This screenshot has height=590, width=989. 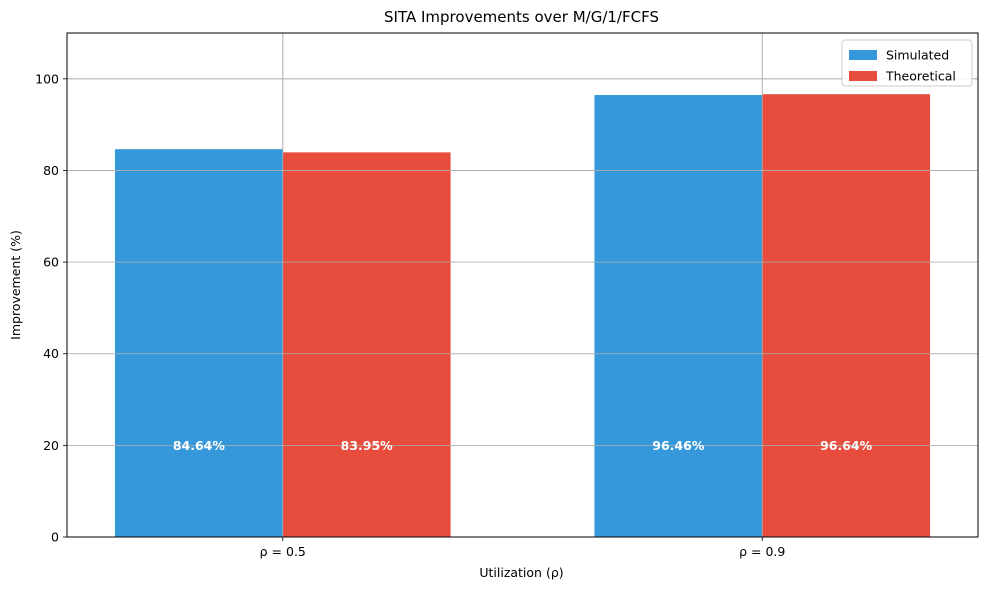 I want to click on bar-value-label: 83.95%, so click(x=367, y=445).